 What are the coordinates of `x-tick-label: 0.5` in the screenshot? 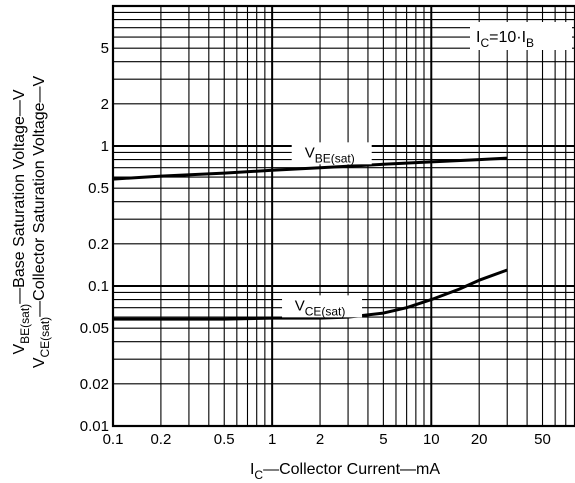 It's located at (224, 439).